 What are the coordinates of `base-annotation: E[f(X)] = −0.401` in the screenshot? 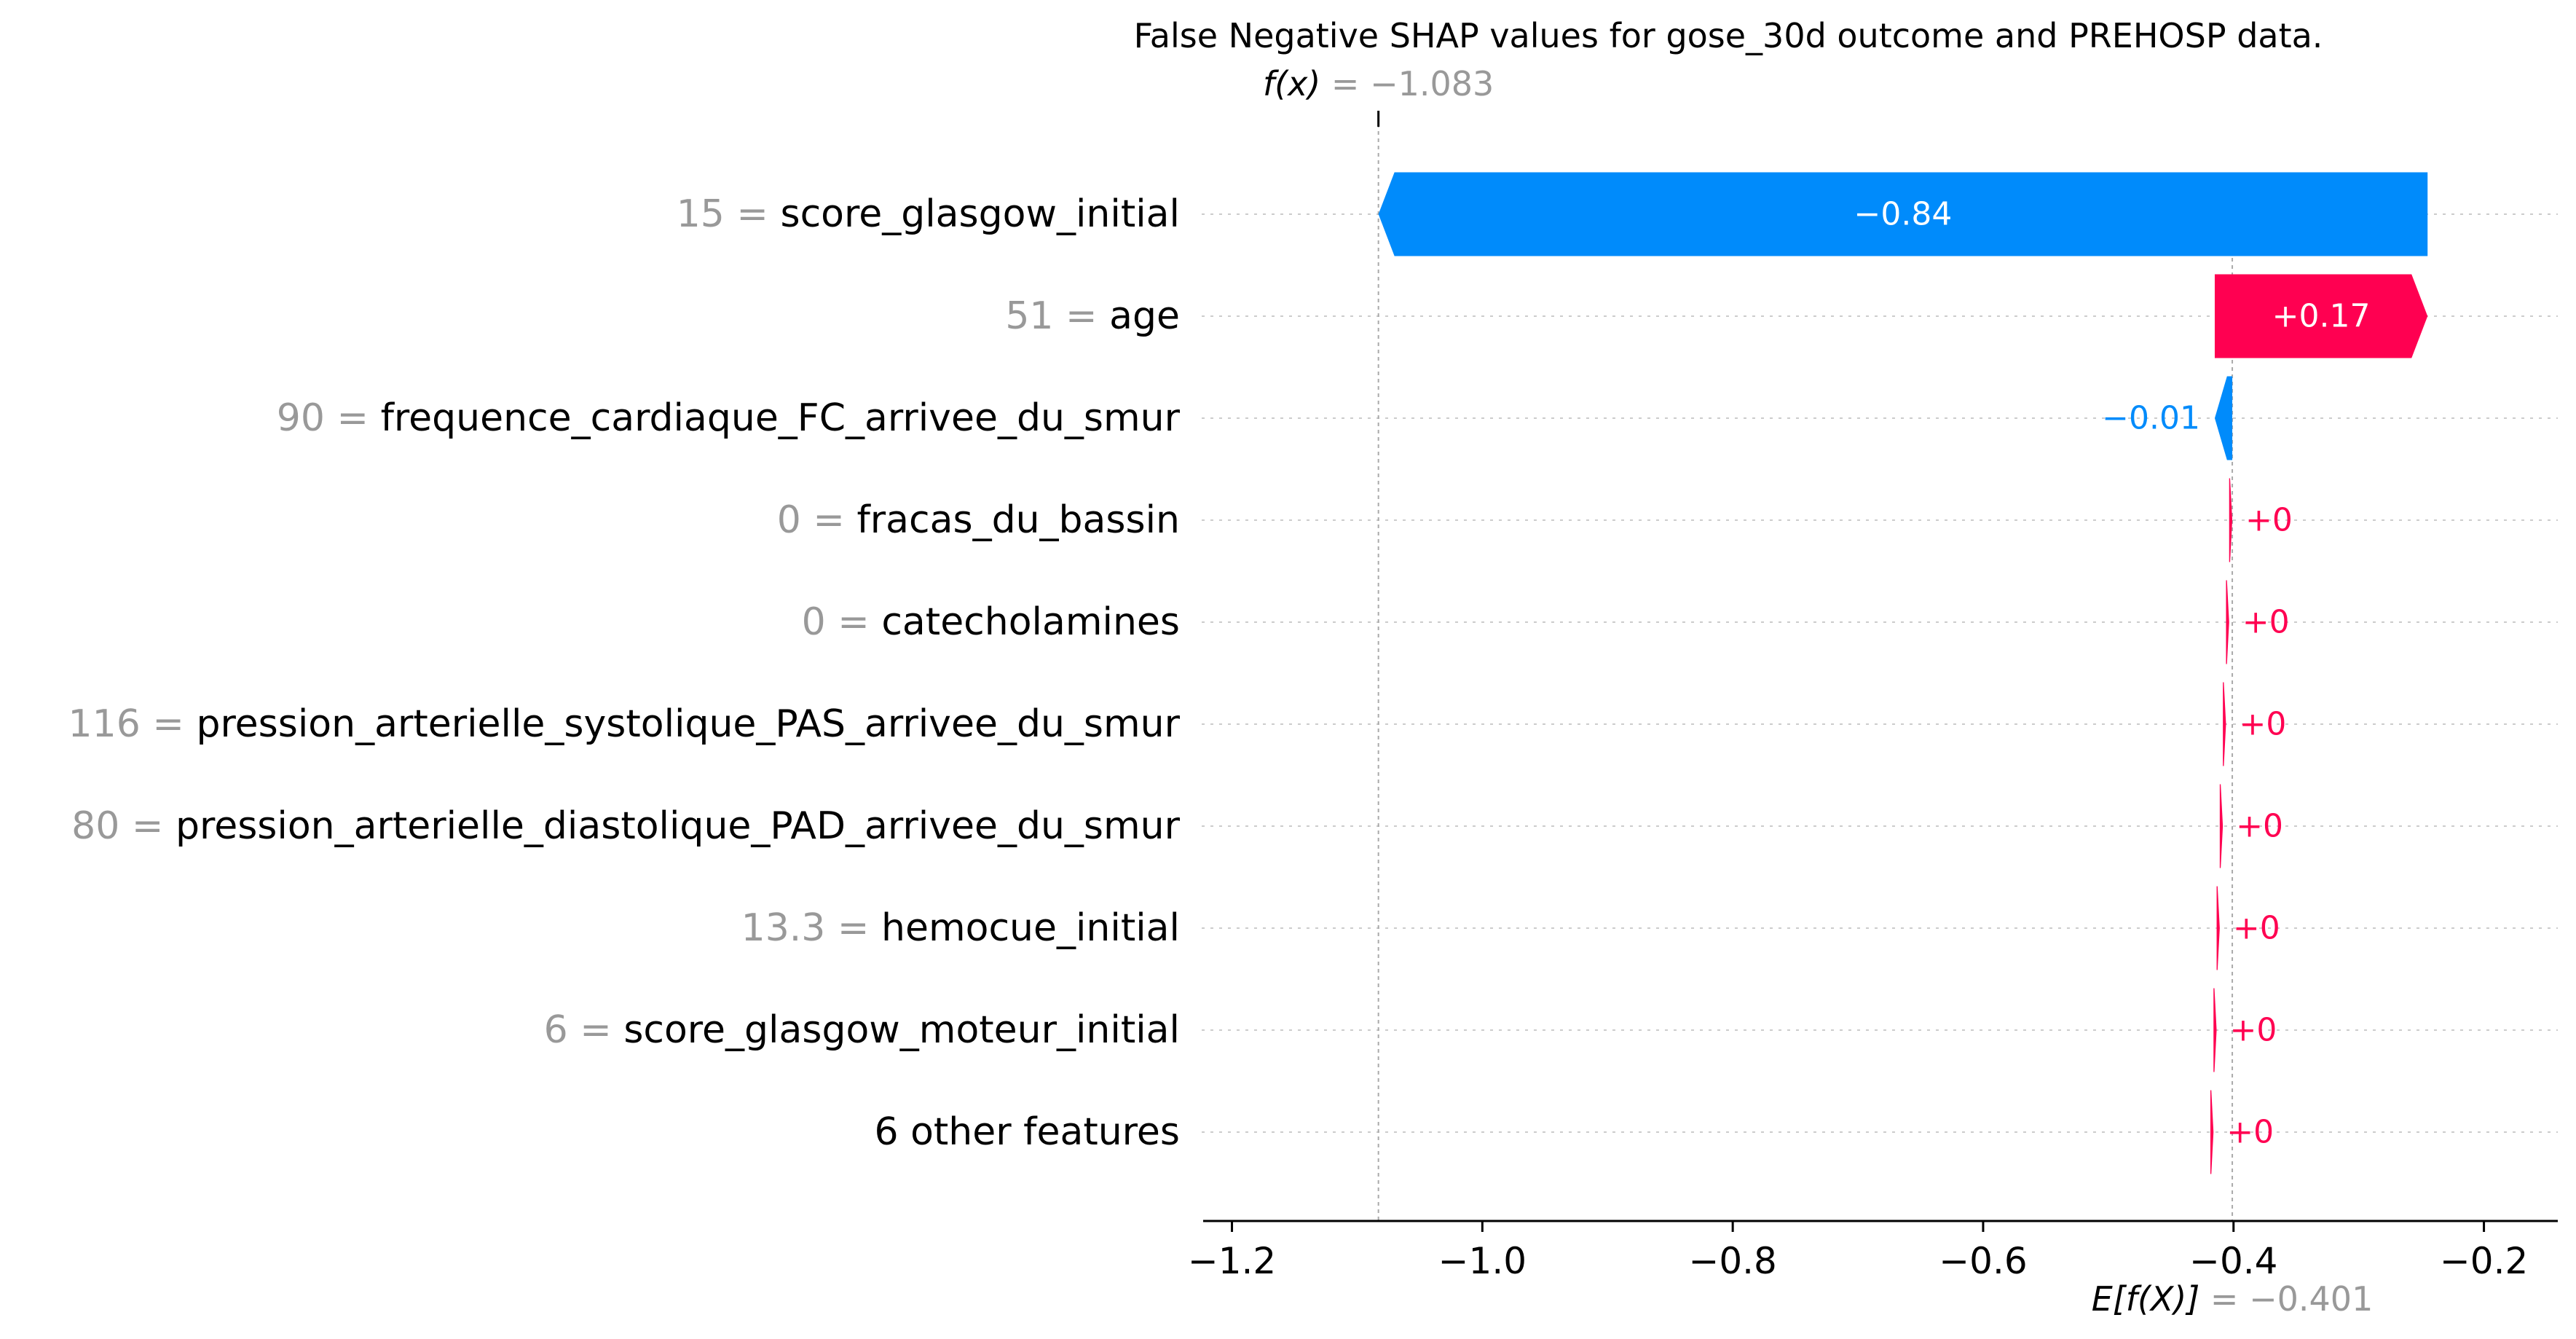 It's located at (2233, 1299).